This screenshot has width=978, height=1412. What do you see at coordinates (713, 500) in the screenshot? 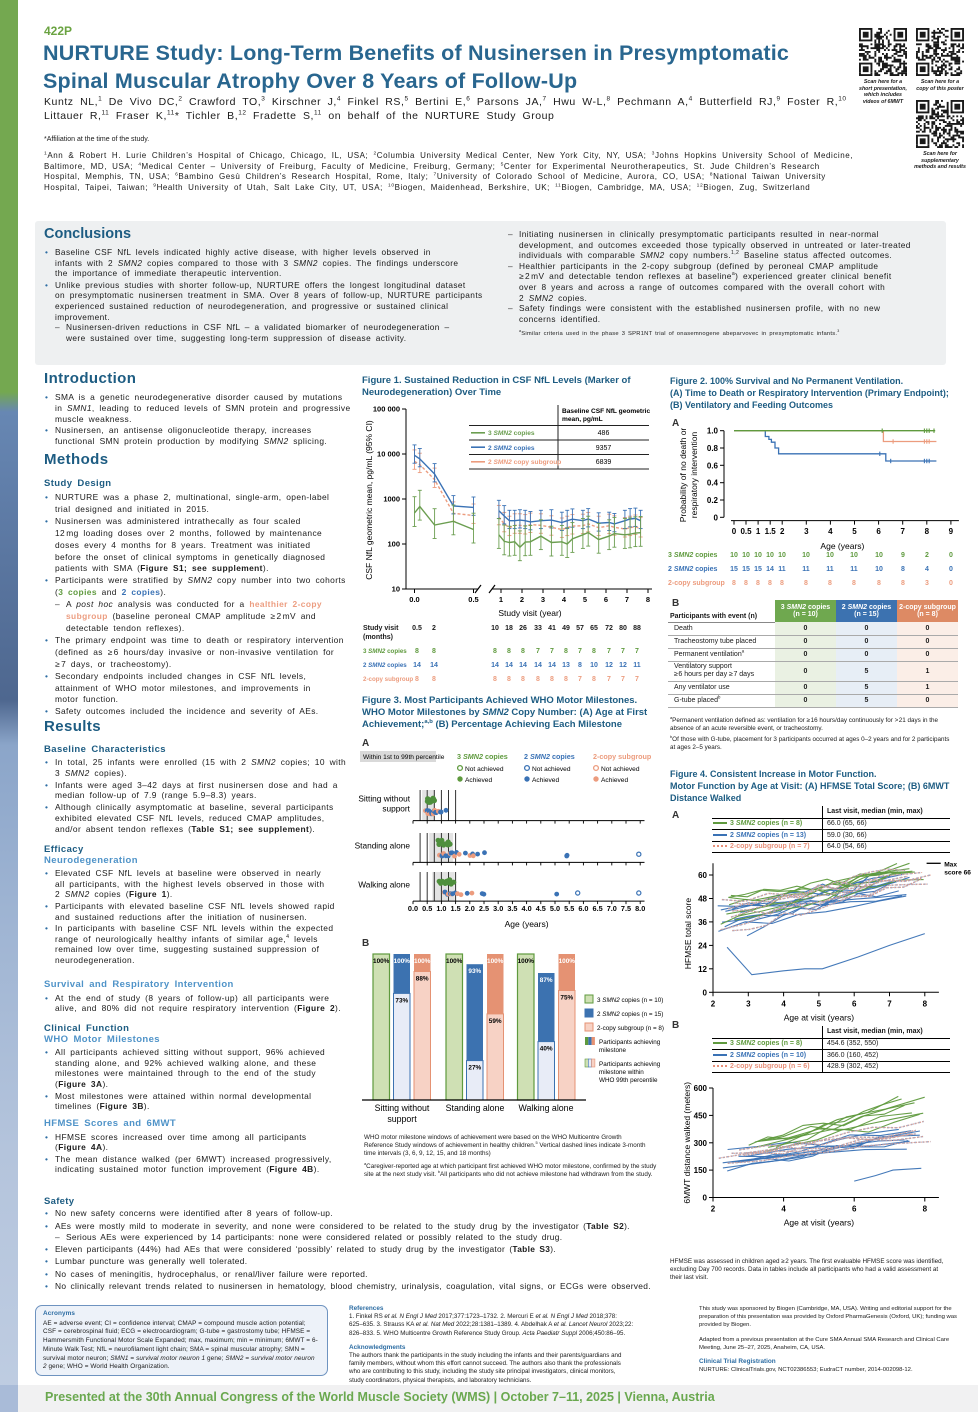
I see `svg-text: 0.2` at bounding box center [713, 500].